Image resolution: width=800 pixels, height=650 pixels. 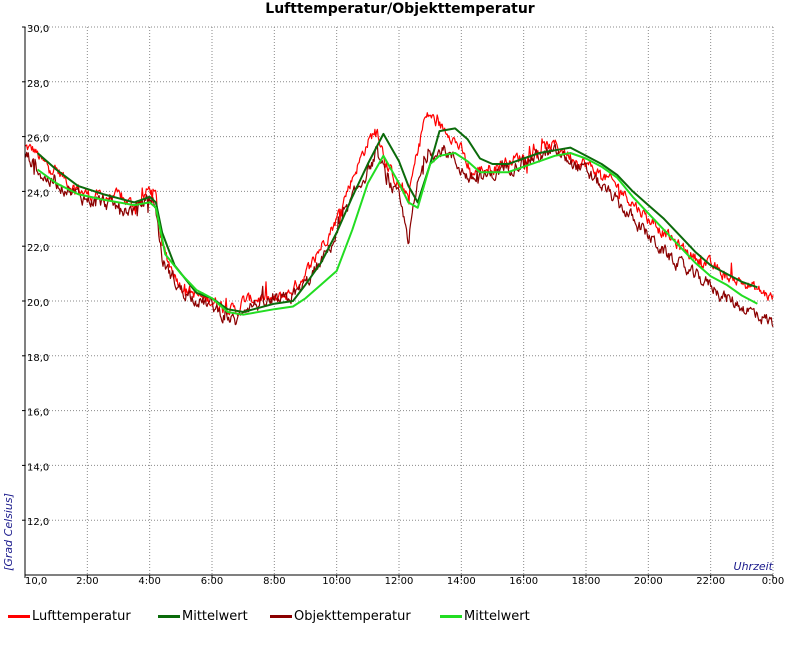 I want to click on x-tick-label: 14:00, so click(x=461, y=581).